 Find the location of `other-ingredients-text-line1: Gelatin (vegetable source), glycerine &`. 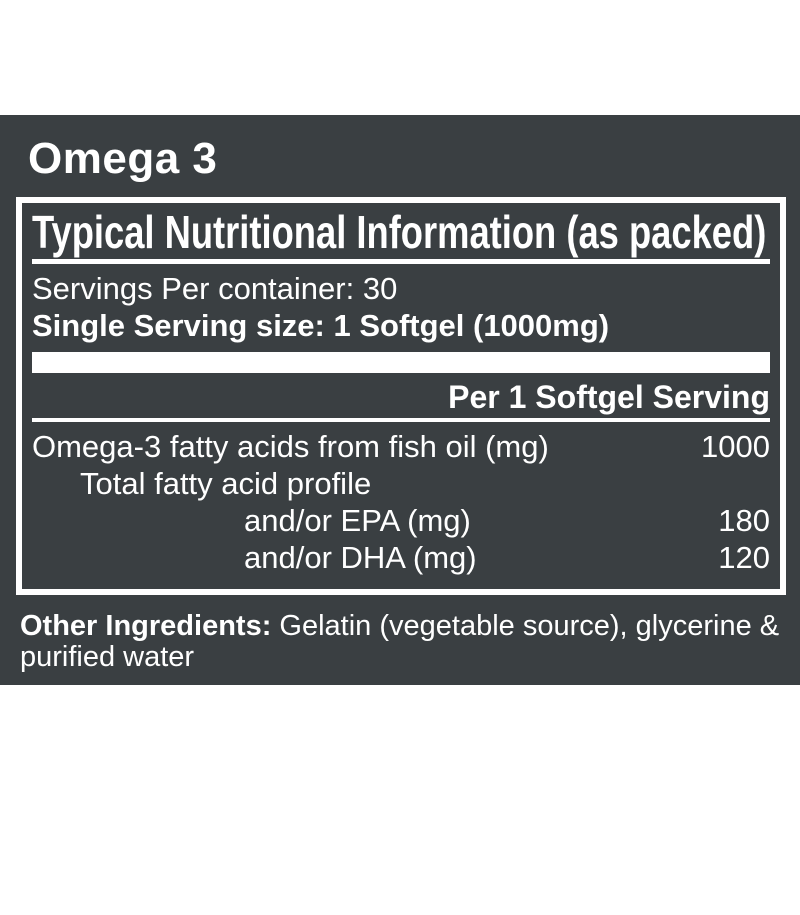

other-ingredients-text-line1: Gelatin (vegetable source), glycerine & is located at coordinates (529, 626).